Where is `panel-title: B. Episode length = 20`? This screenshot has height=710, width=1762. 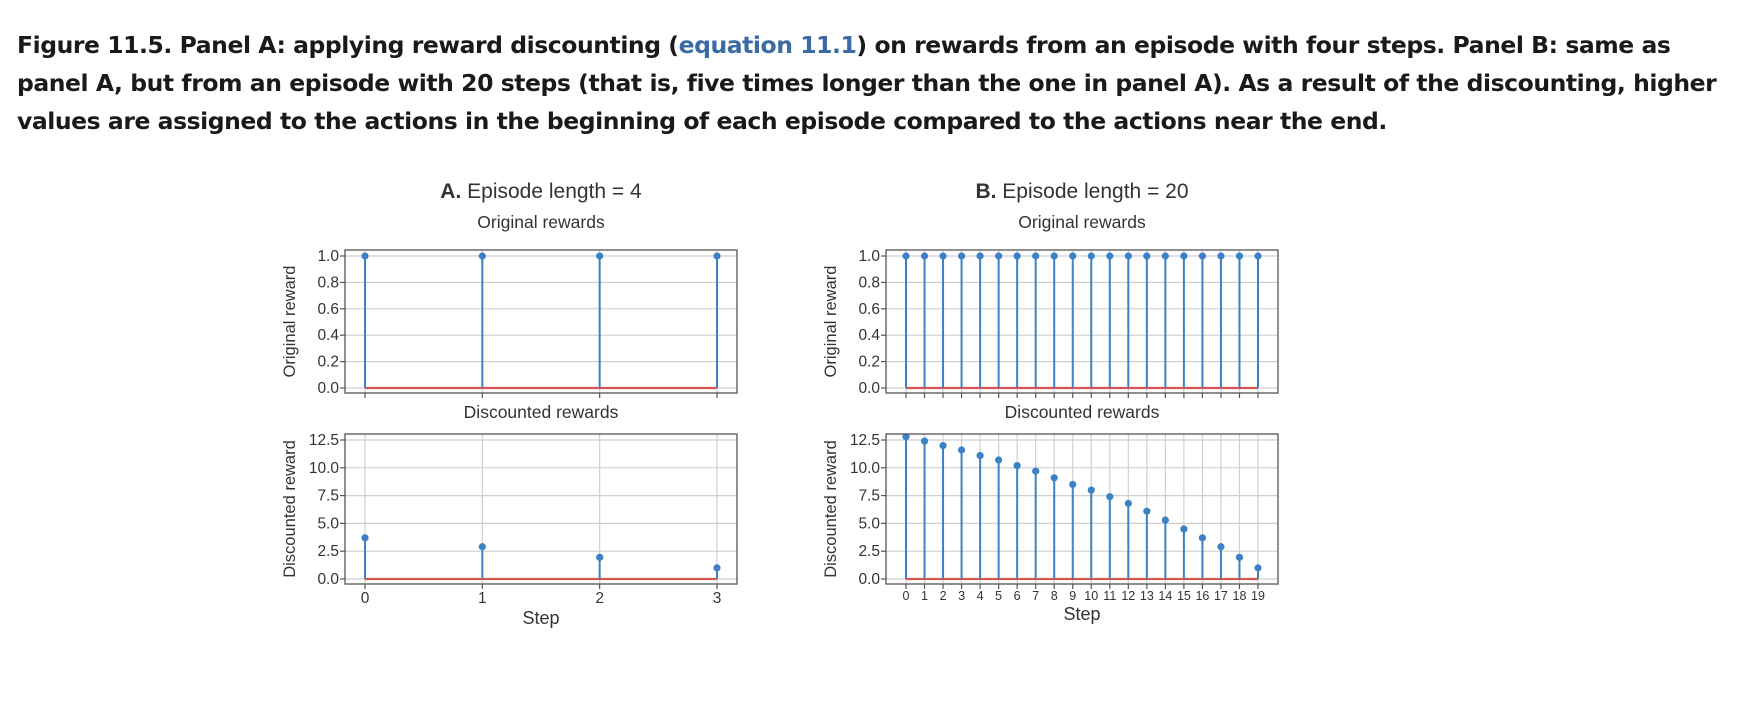 panel-title: B. Episode length = 20 is located at coordinates (1081, 191).